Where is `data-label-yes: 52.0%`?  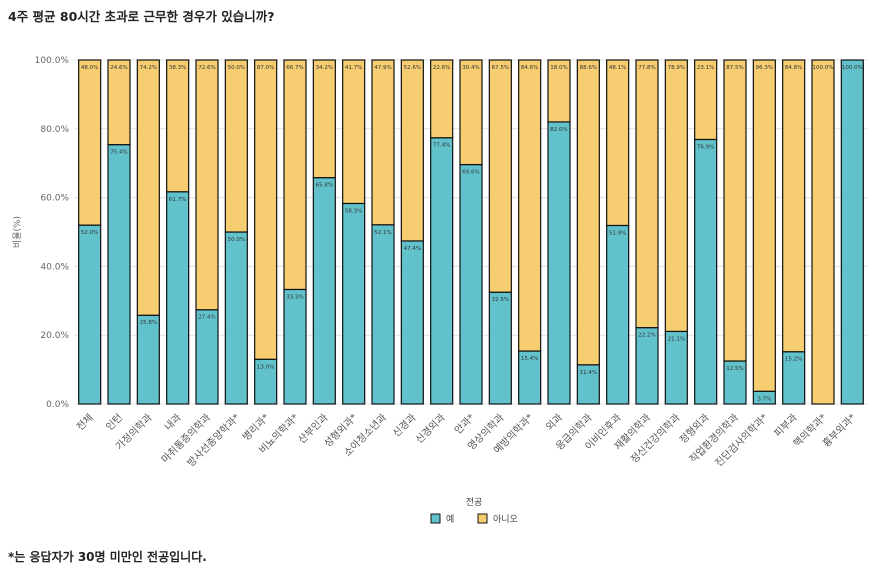 data-label-yes: 52.0% is located at coordinates (89, 233).